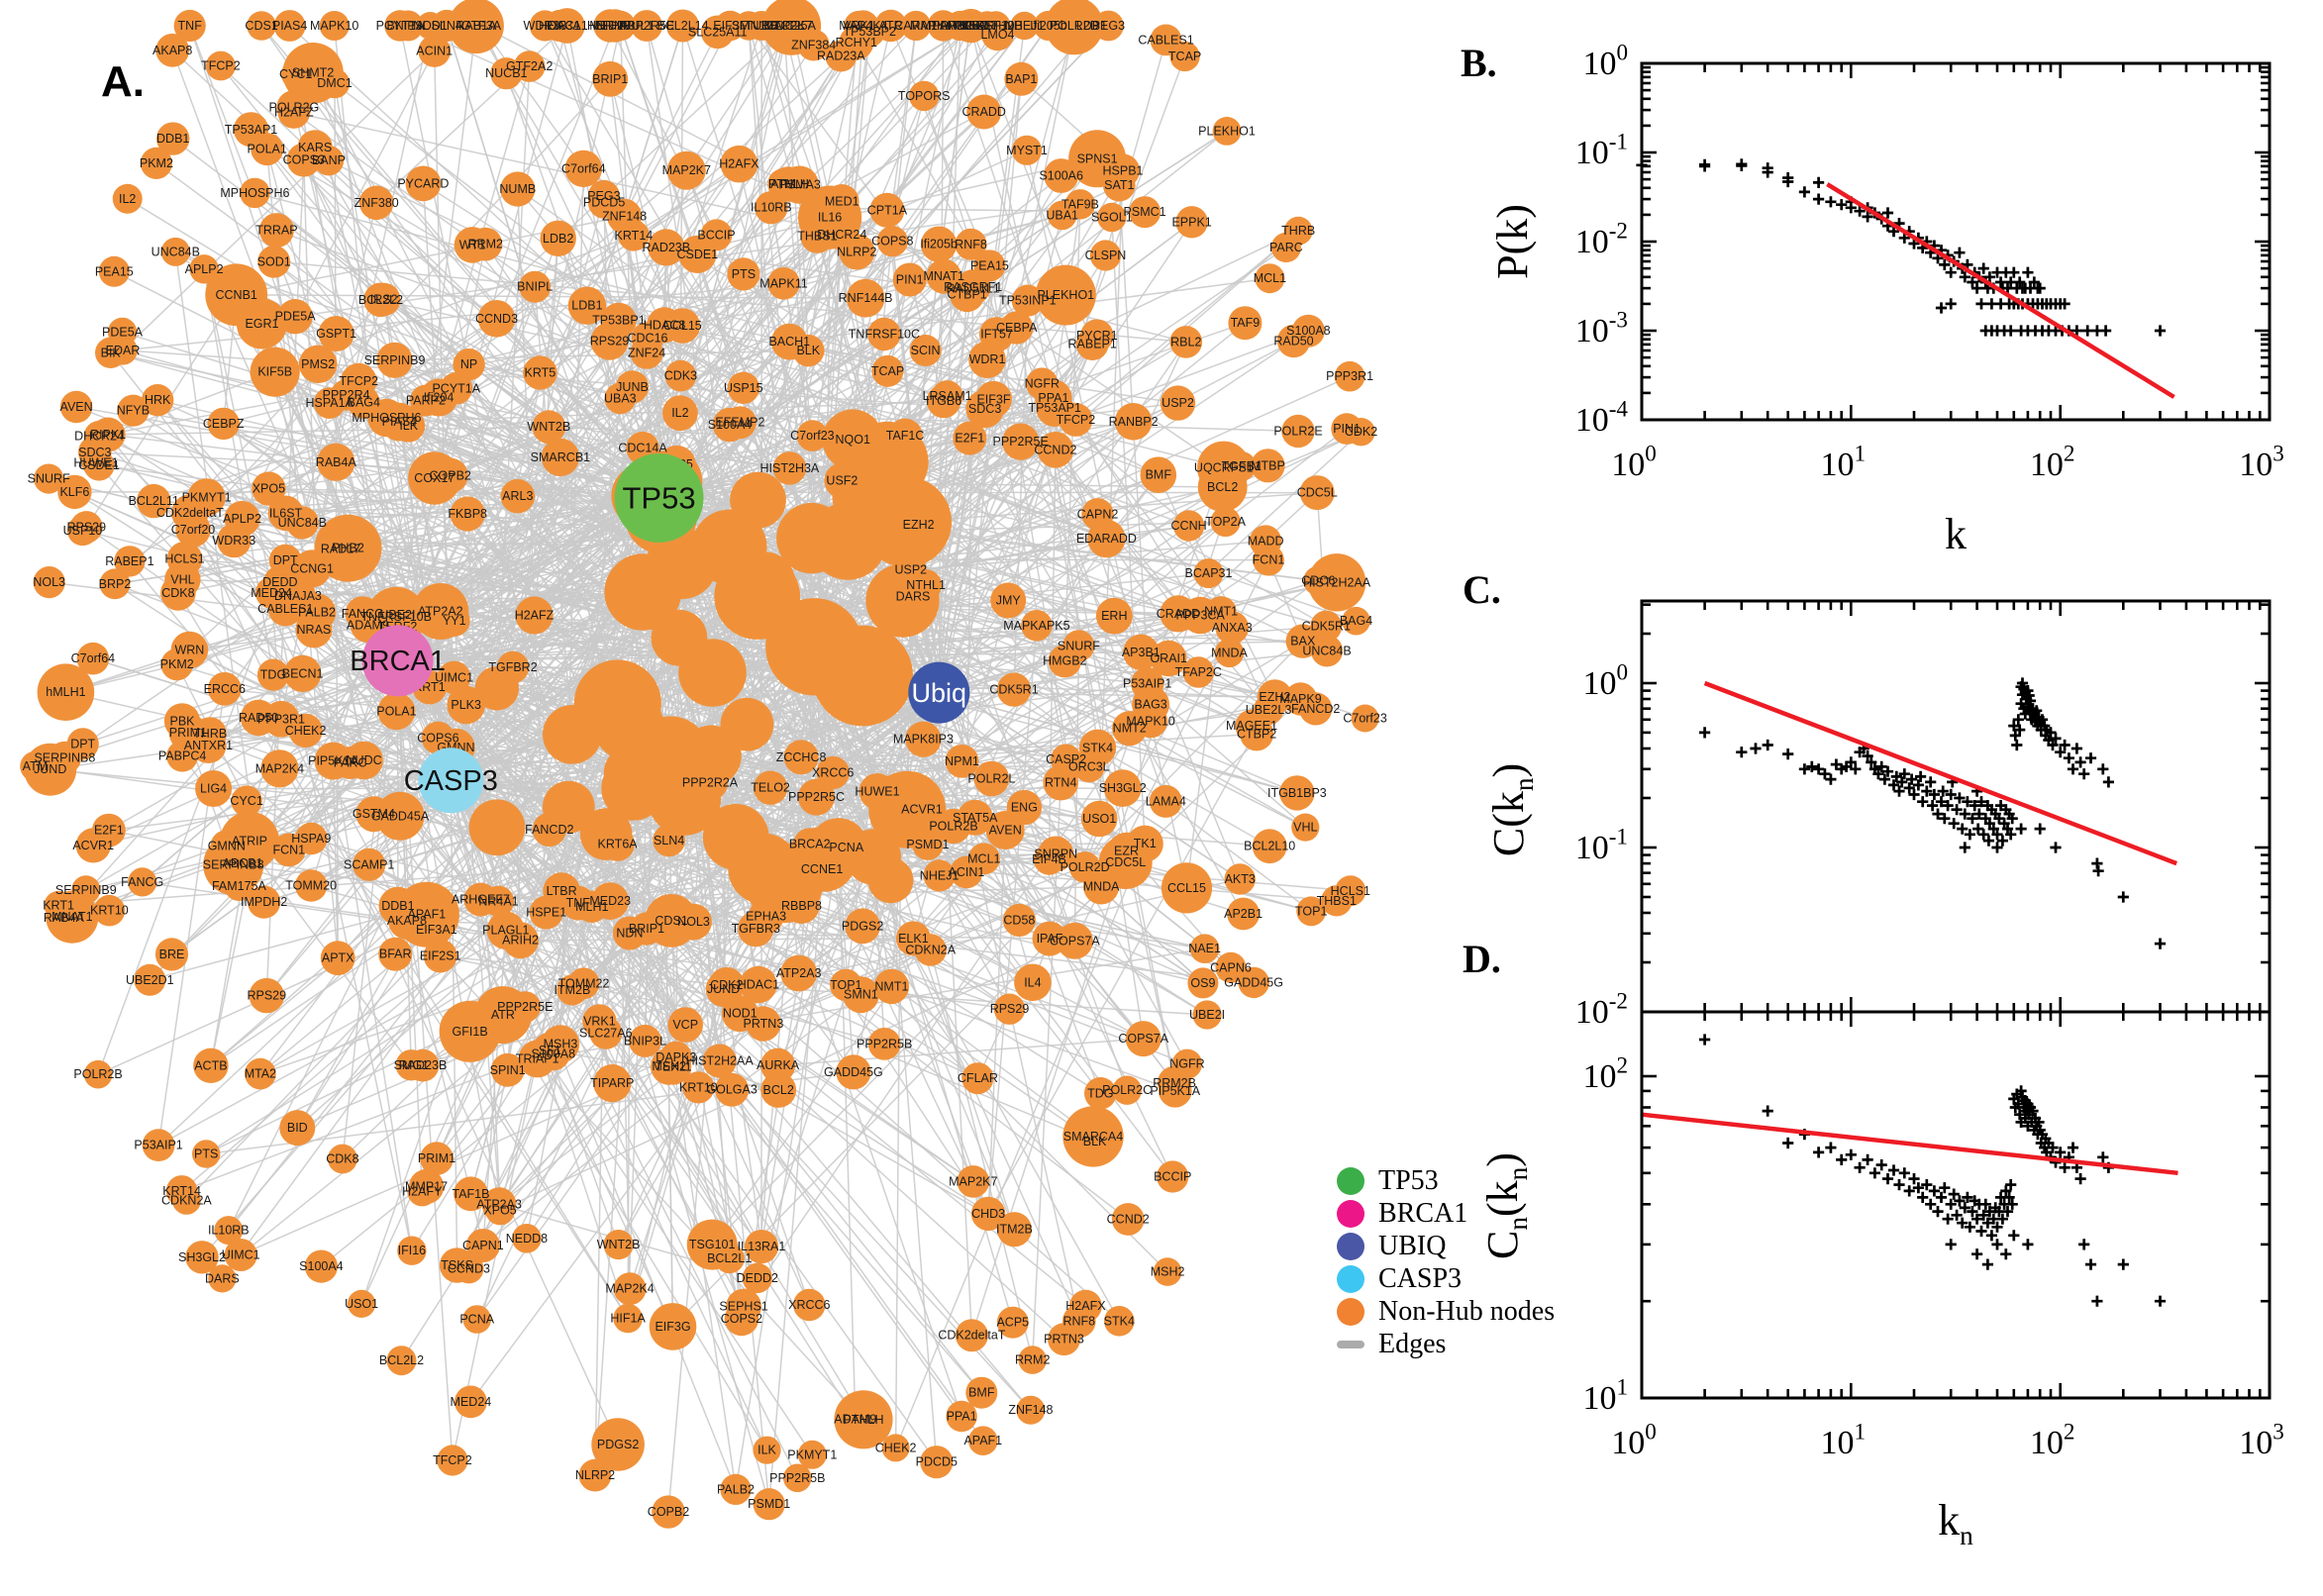 This screenshot has width=2323, height=1596. Describe the element at coordinates (1085, 867) in the screenshot. I see `svg-text: POLR2D` at that location.